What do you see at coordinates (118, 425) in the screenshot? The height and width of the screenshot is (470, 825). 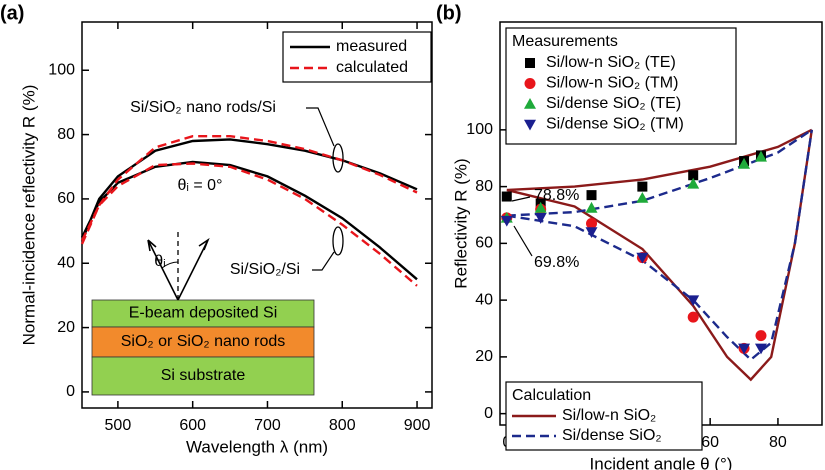 I see `x-tick-label: 500` at bounding box center [118, 425].